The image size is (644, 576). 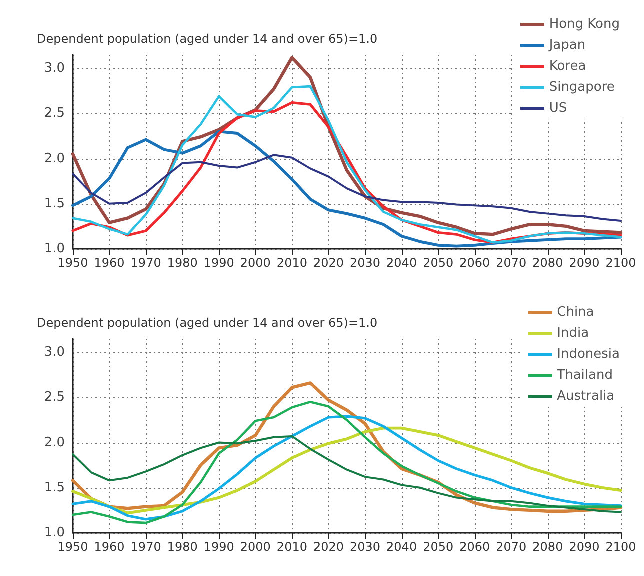 What do you see at coordinates (573, 333) in the screenshot?
I see `legend-label: India` at bounding box center [573, 333].